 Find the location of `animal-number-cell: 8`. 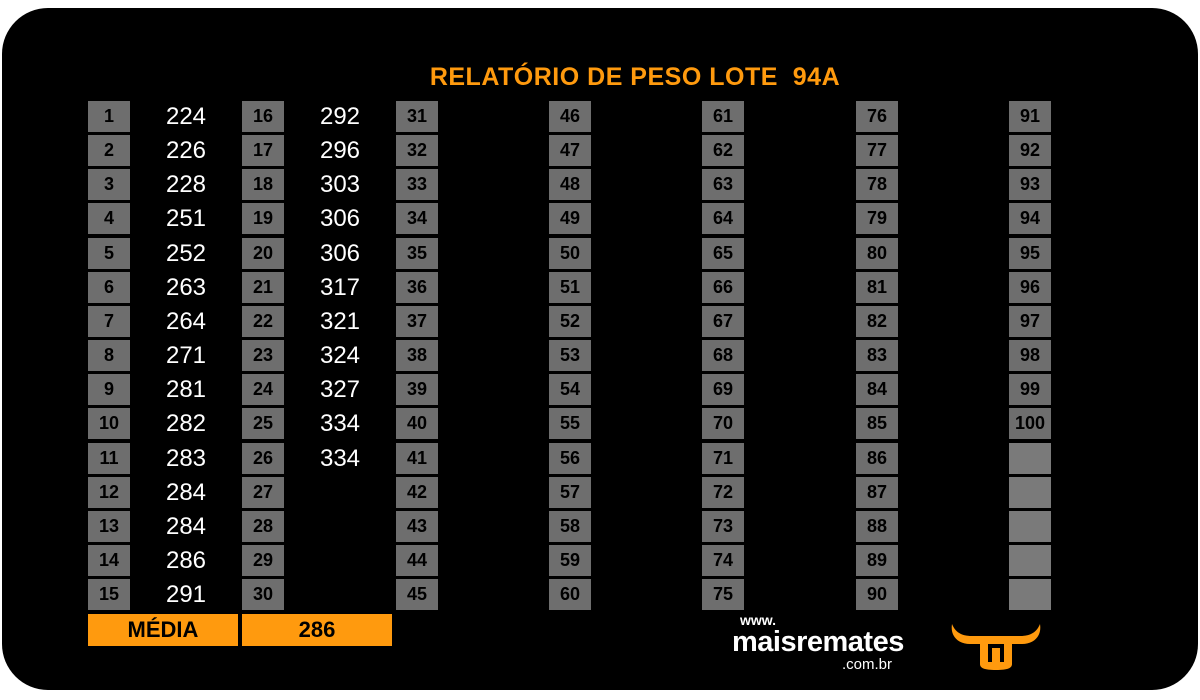

animal-number-cell: 8 is located at coordinates (109, 355).